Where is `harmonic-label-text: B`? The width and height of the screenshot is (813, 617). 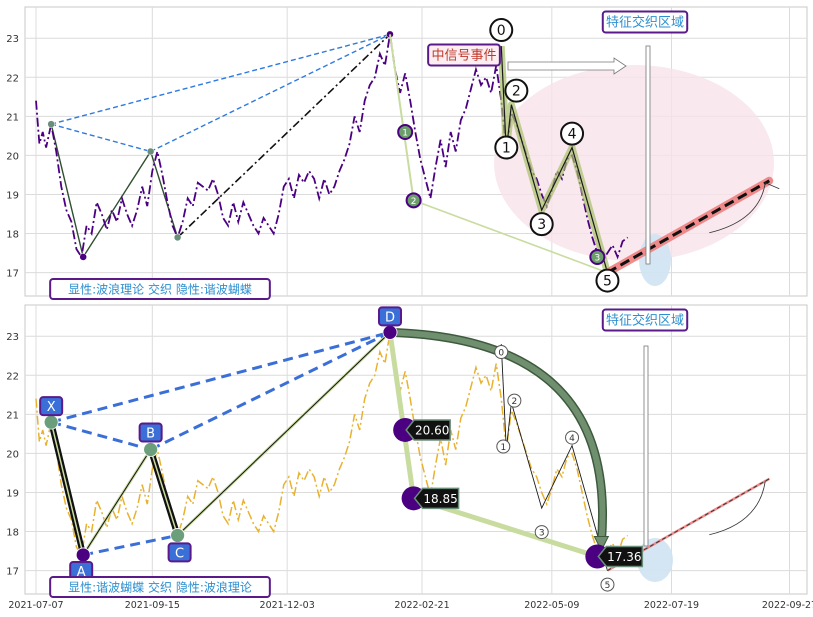 harmonic-label-text: B is located at coordinates (150, 434).